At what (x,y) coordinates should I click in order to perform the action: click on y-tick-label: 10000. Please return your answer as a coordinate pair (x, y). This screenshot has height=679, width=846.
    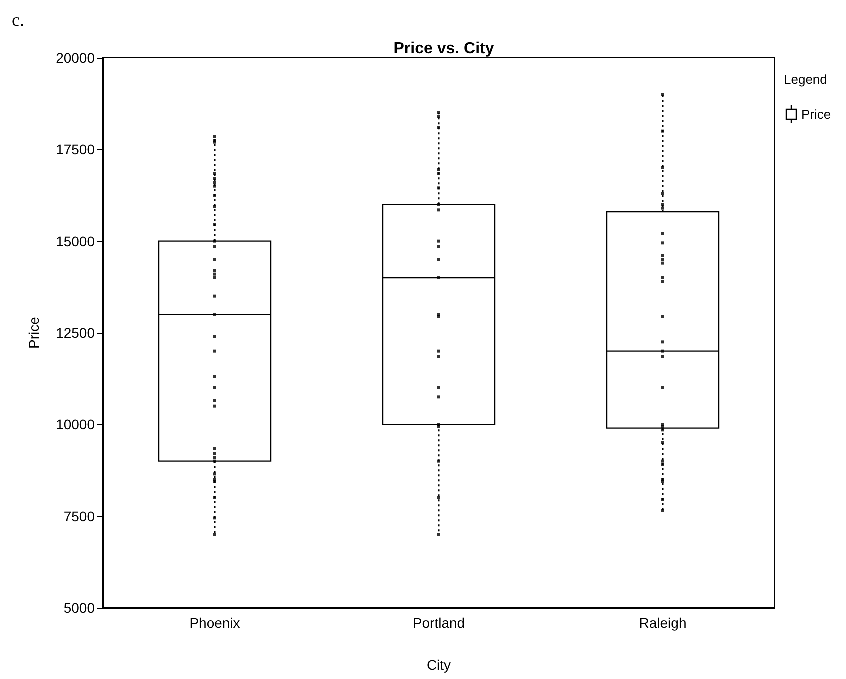
    Looking at the image, I should click on (76, 424).